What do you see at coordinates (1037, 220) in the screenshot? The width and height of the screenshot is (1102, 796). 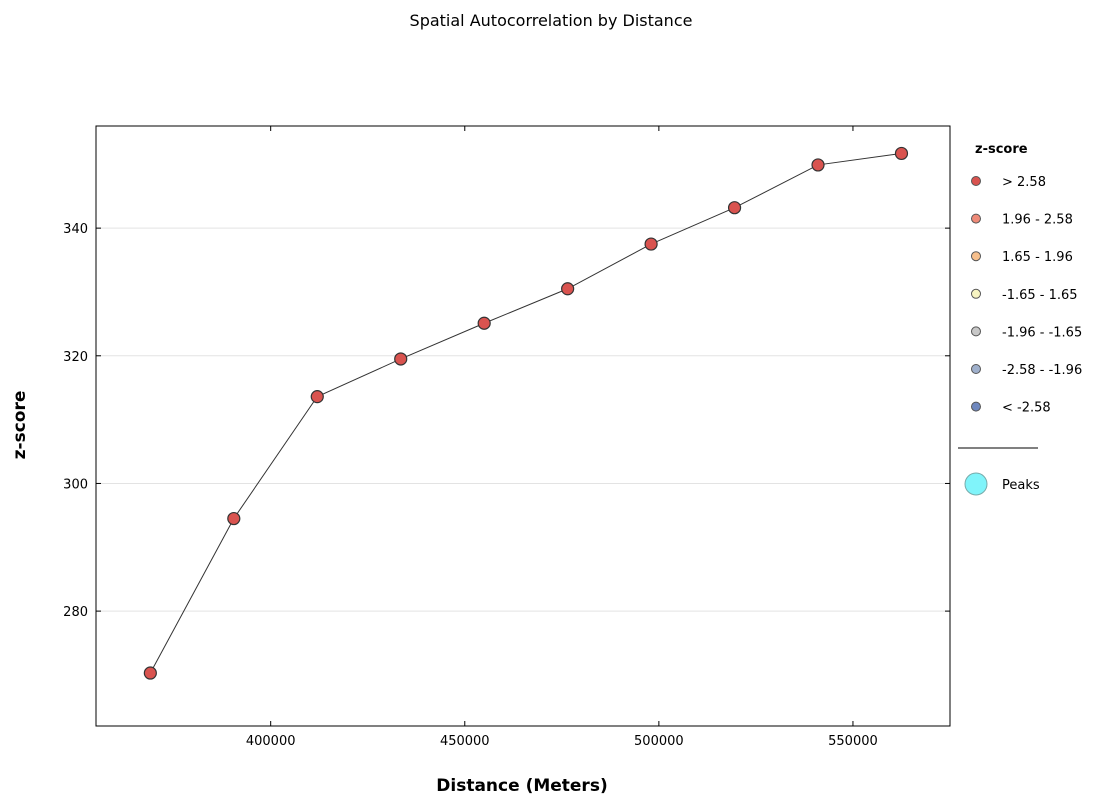 I see `legend-entry-label: 1.96 - 2.58` at bounding box center [1037, 220].